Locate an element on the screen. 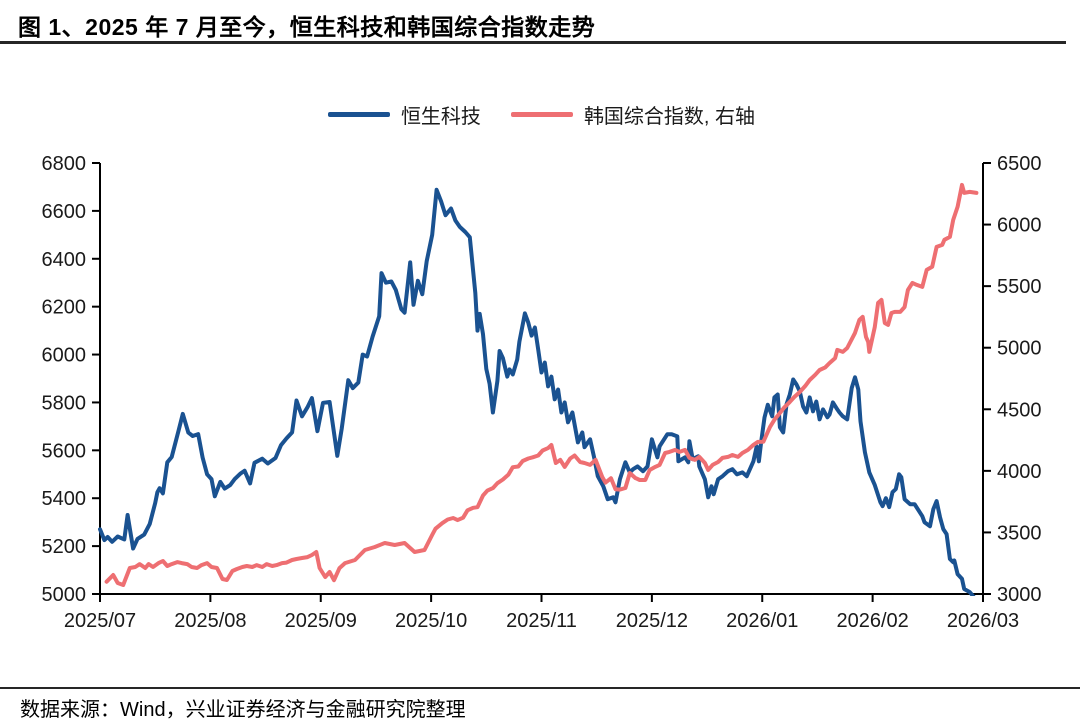 The width and height of the screenshot is (1080, 726). legend-label-hstech: 恒生科技 is located at coordinates (440, 116).